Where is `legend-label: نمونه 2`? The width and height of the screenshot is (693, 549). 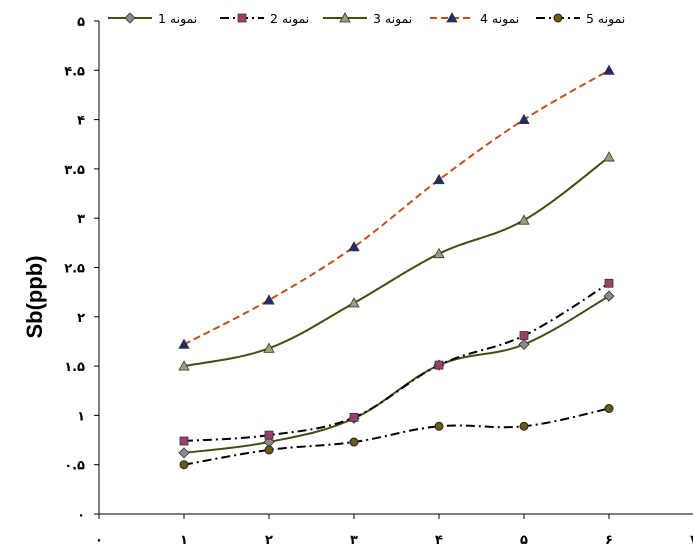
legend-label: نمونه 2 is located at coordinates (289, 19).